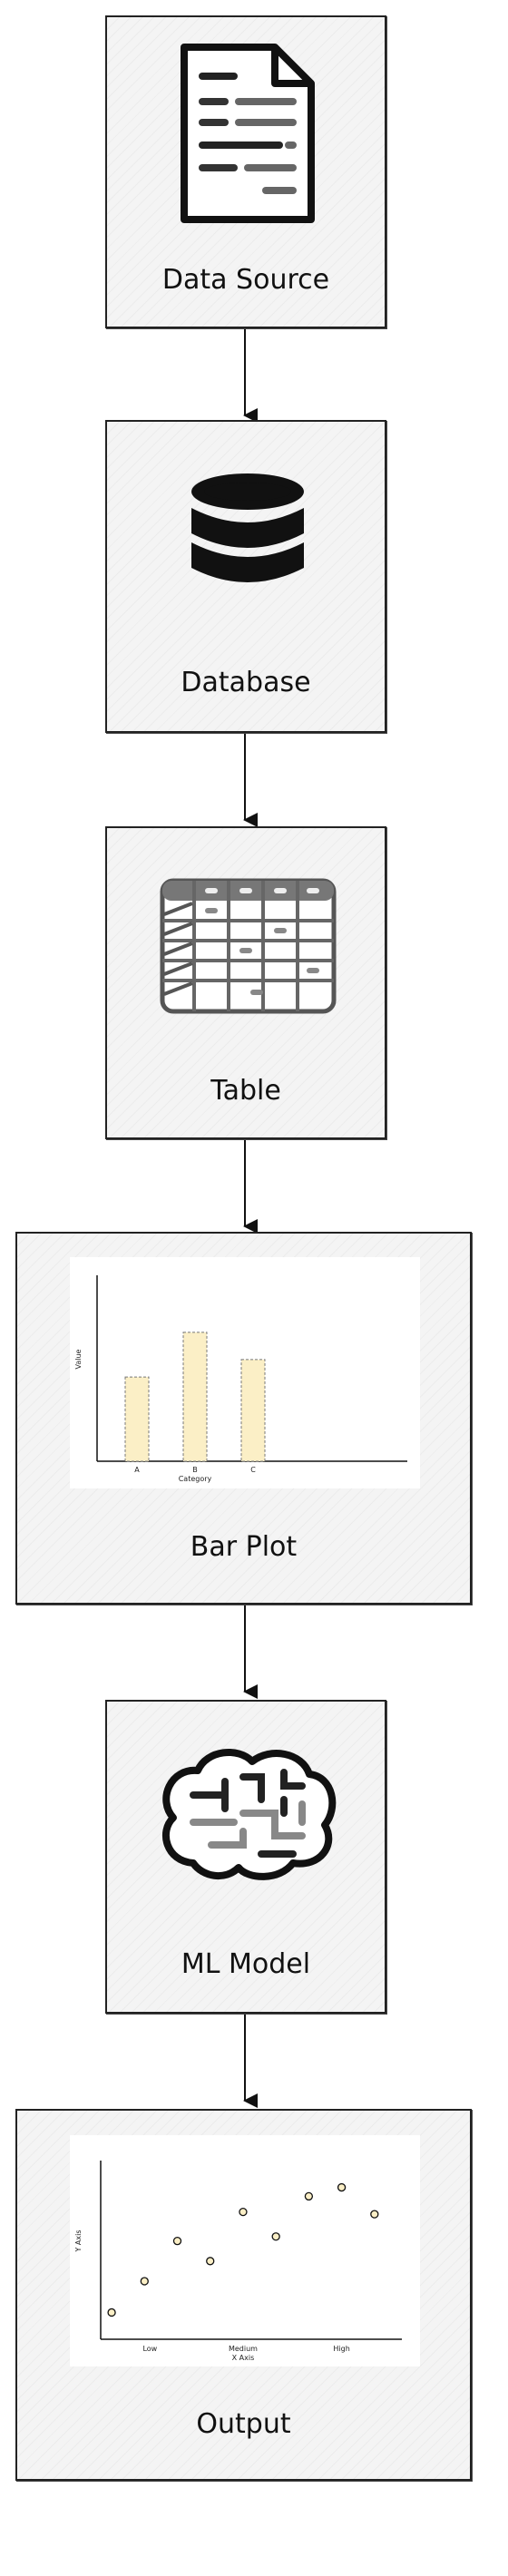 This screenshot has height=2576, width=508. I want to click on node-data-source: Data Source, so click(246, 171).